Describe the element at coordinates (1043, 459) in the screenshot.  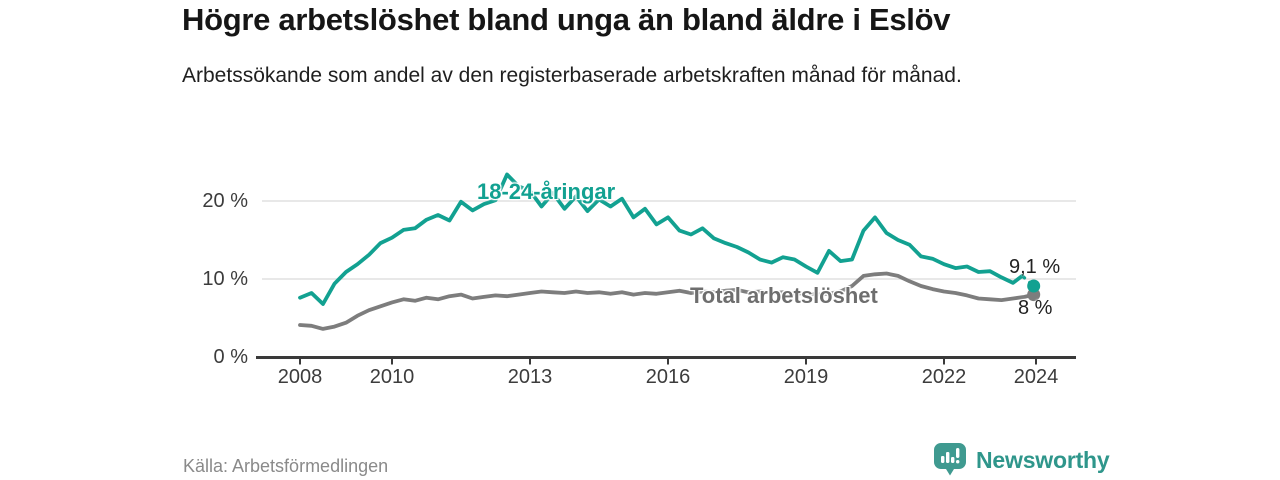
I see `brand-name: Newsworthy` at that location.